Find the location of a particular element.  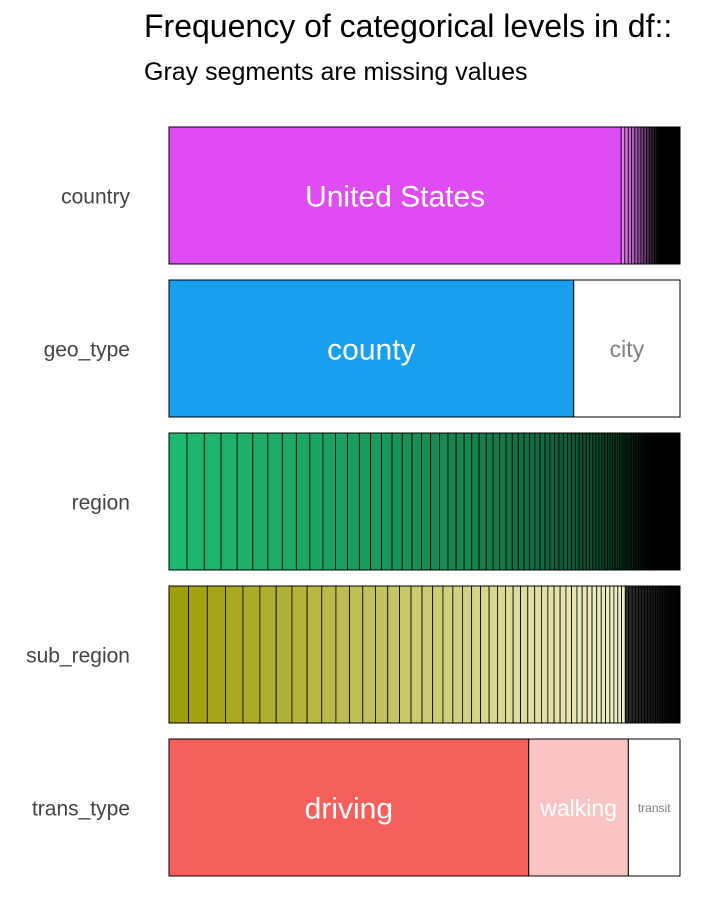

segment-transit is located at coordinates (654, 807).